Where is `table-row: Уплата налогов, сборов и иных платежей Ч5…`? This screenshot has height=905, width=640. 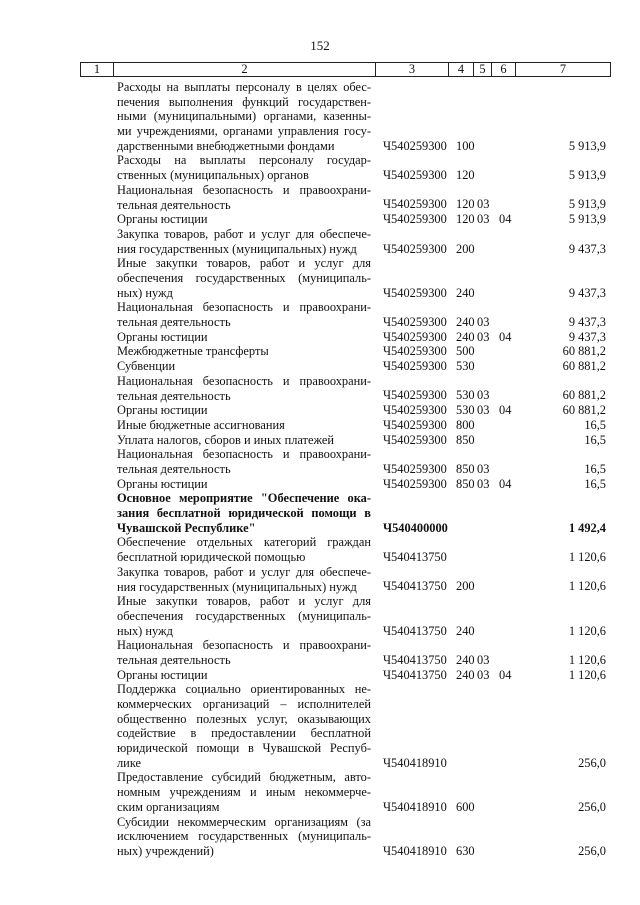 table-row: Уплата налогов, сборов и иных платежей Ч5… is located at coordinates (345, 440).